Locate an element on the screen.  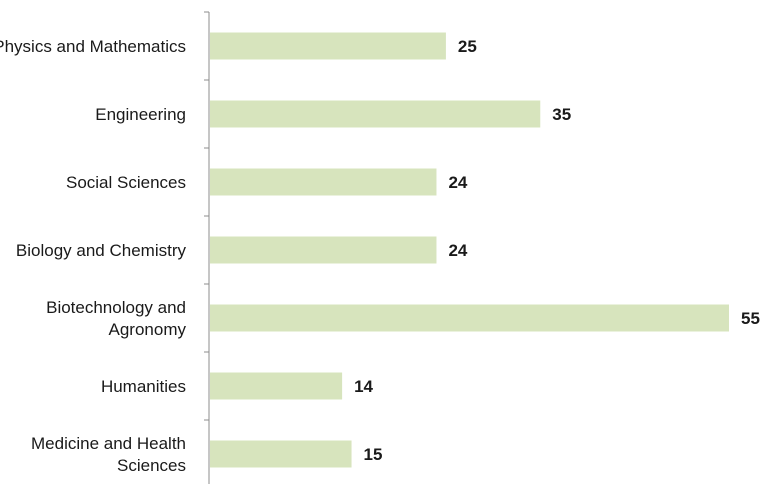
data-label: 55 is located at coordinates (750, 318).